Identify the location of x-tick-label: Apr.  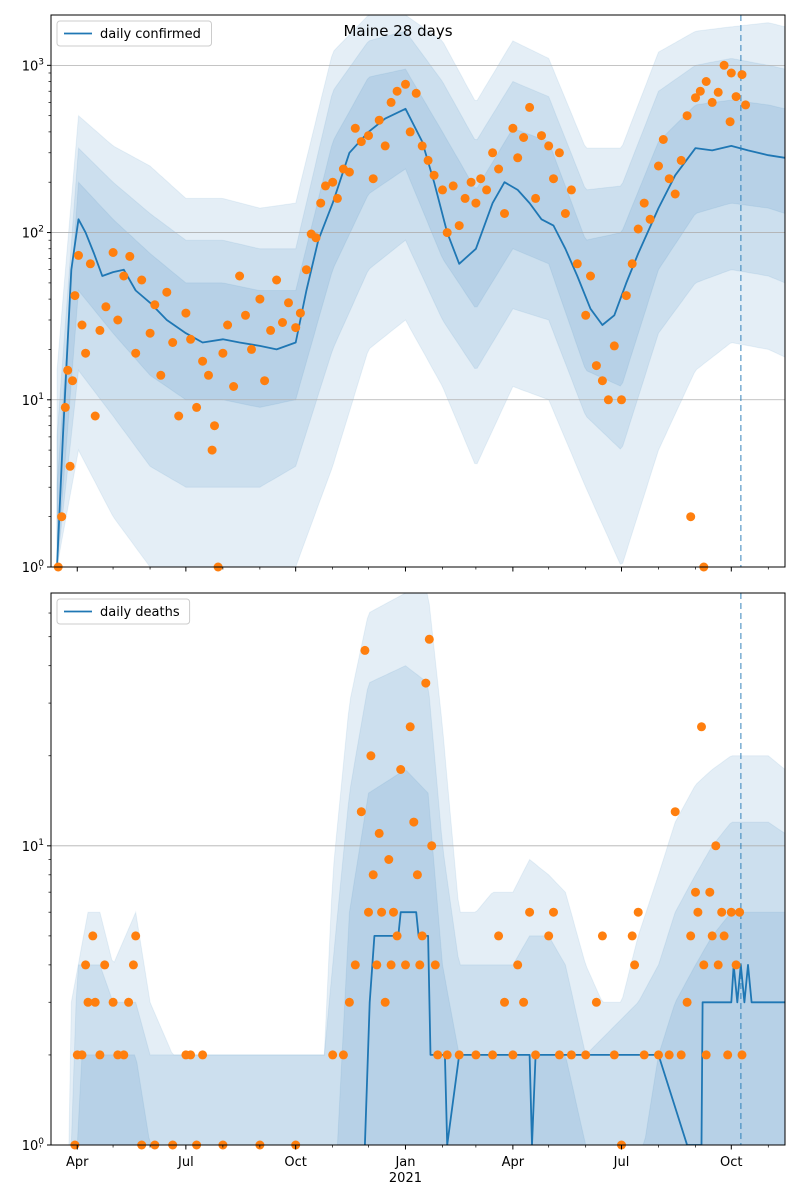
(513, 1162).